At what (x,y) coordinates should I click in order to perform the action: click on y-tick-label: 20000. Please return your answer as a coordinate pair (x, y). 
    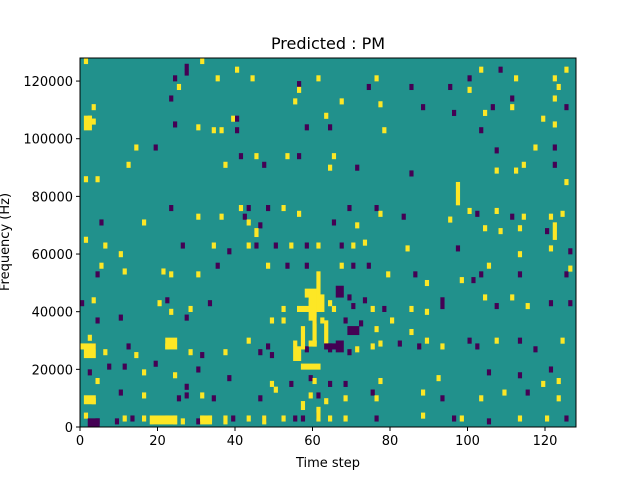
    Looking at the image, I should click on (52, 370).